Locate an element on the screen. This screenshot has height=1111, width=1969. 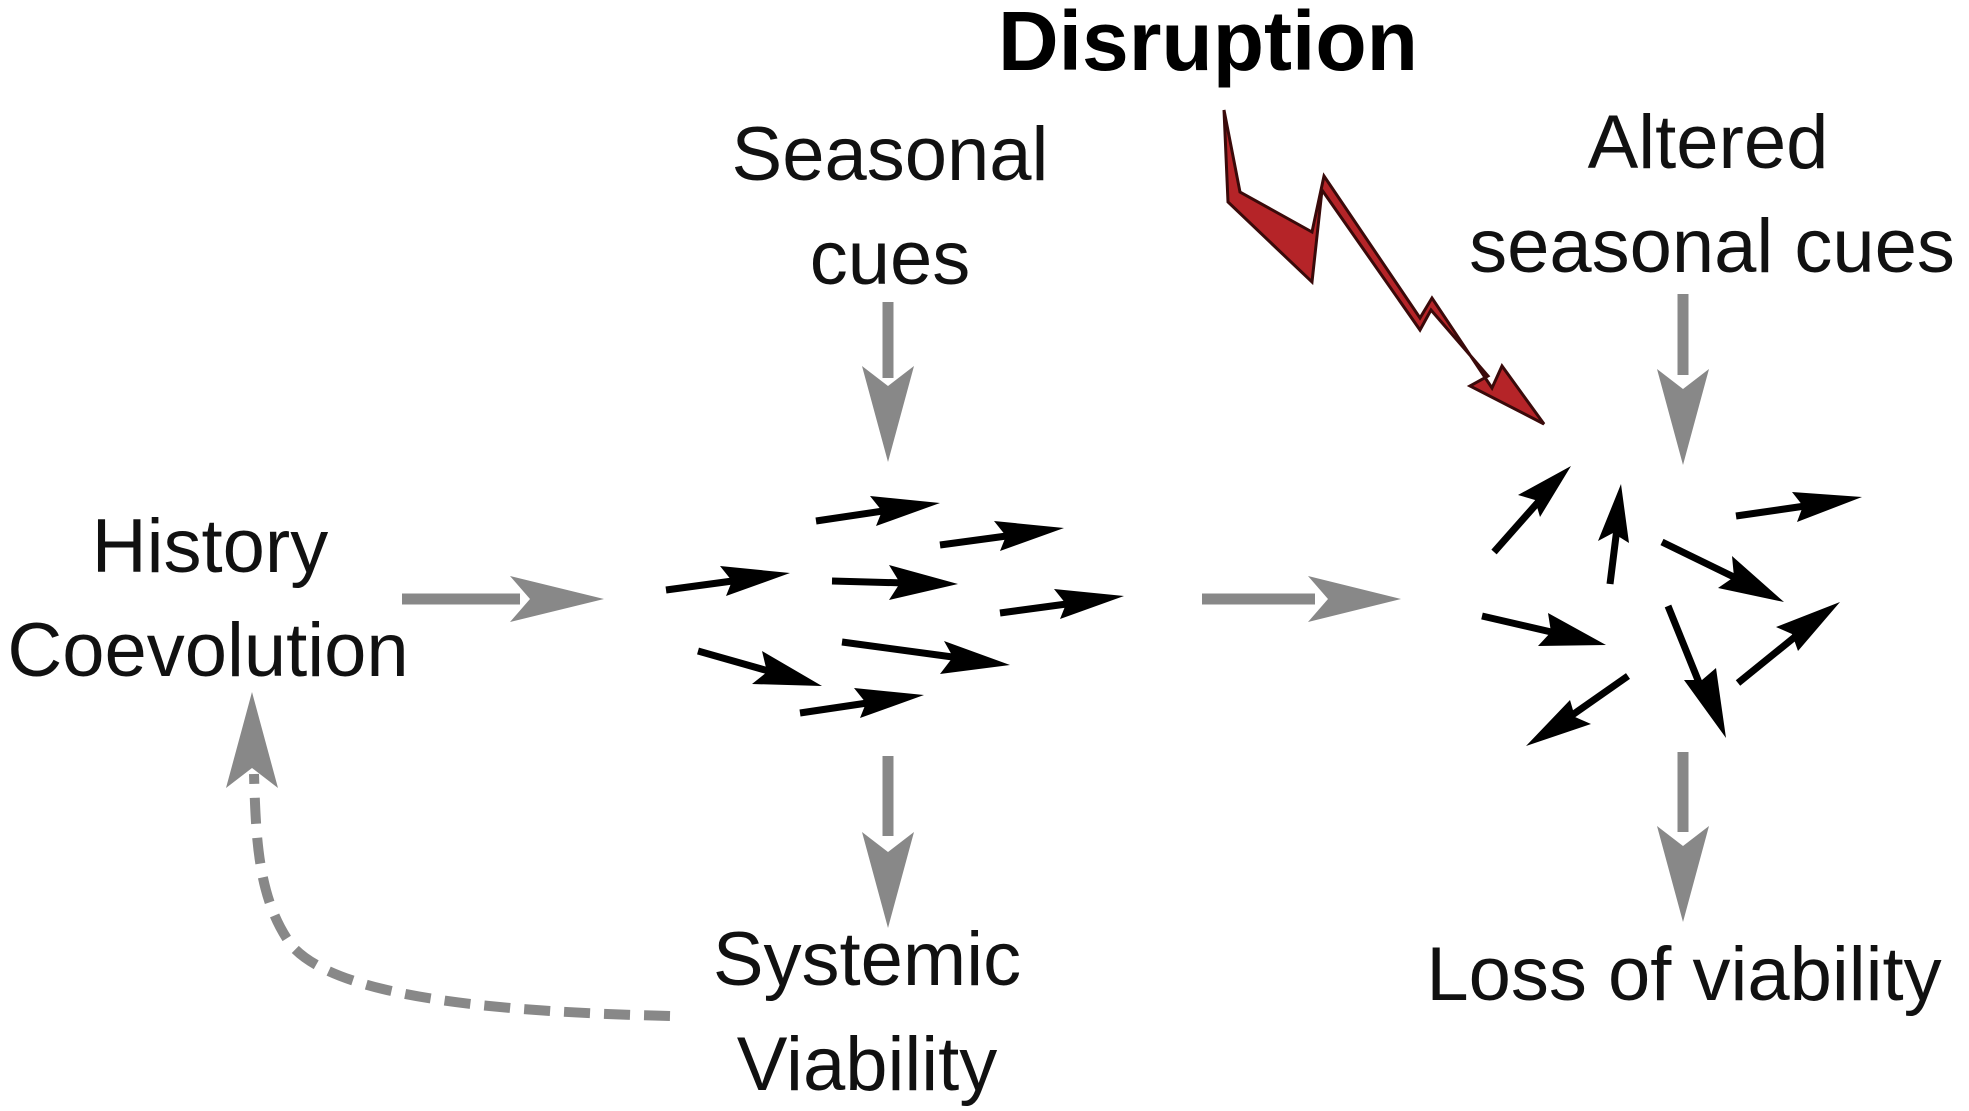
disordered-arrow-cluster is located at coordinates (1671, 606).